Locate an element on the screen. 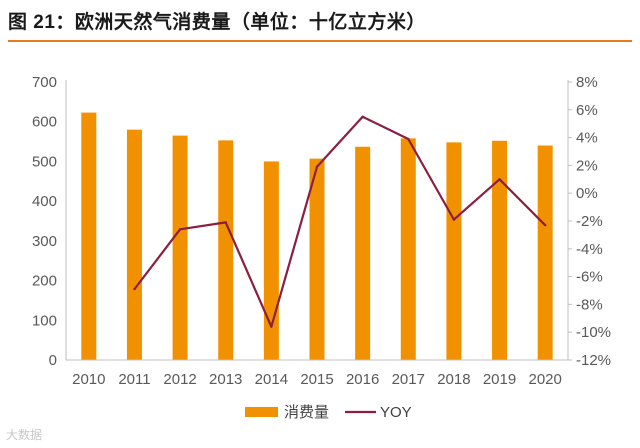  yoy-point-2012 is located at coordinates (180, 229).